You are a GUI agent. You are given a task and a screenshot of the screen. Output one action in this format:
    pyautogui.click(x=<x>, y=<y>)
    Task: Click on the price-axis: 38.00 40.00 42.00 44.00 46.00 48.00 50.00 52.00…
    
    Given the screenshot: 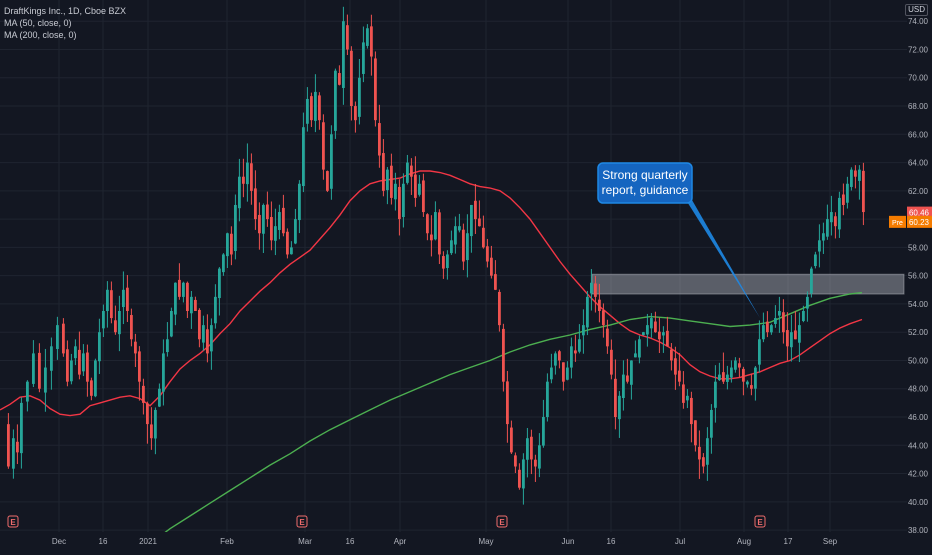 What is the action you would take?
    pyautogui.click(x=919, y=275)
    